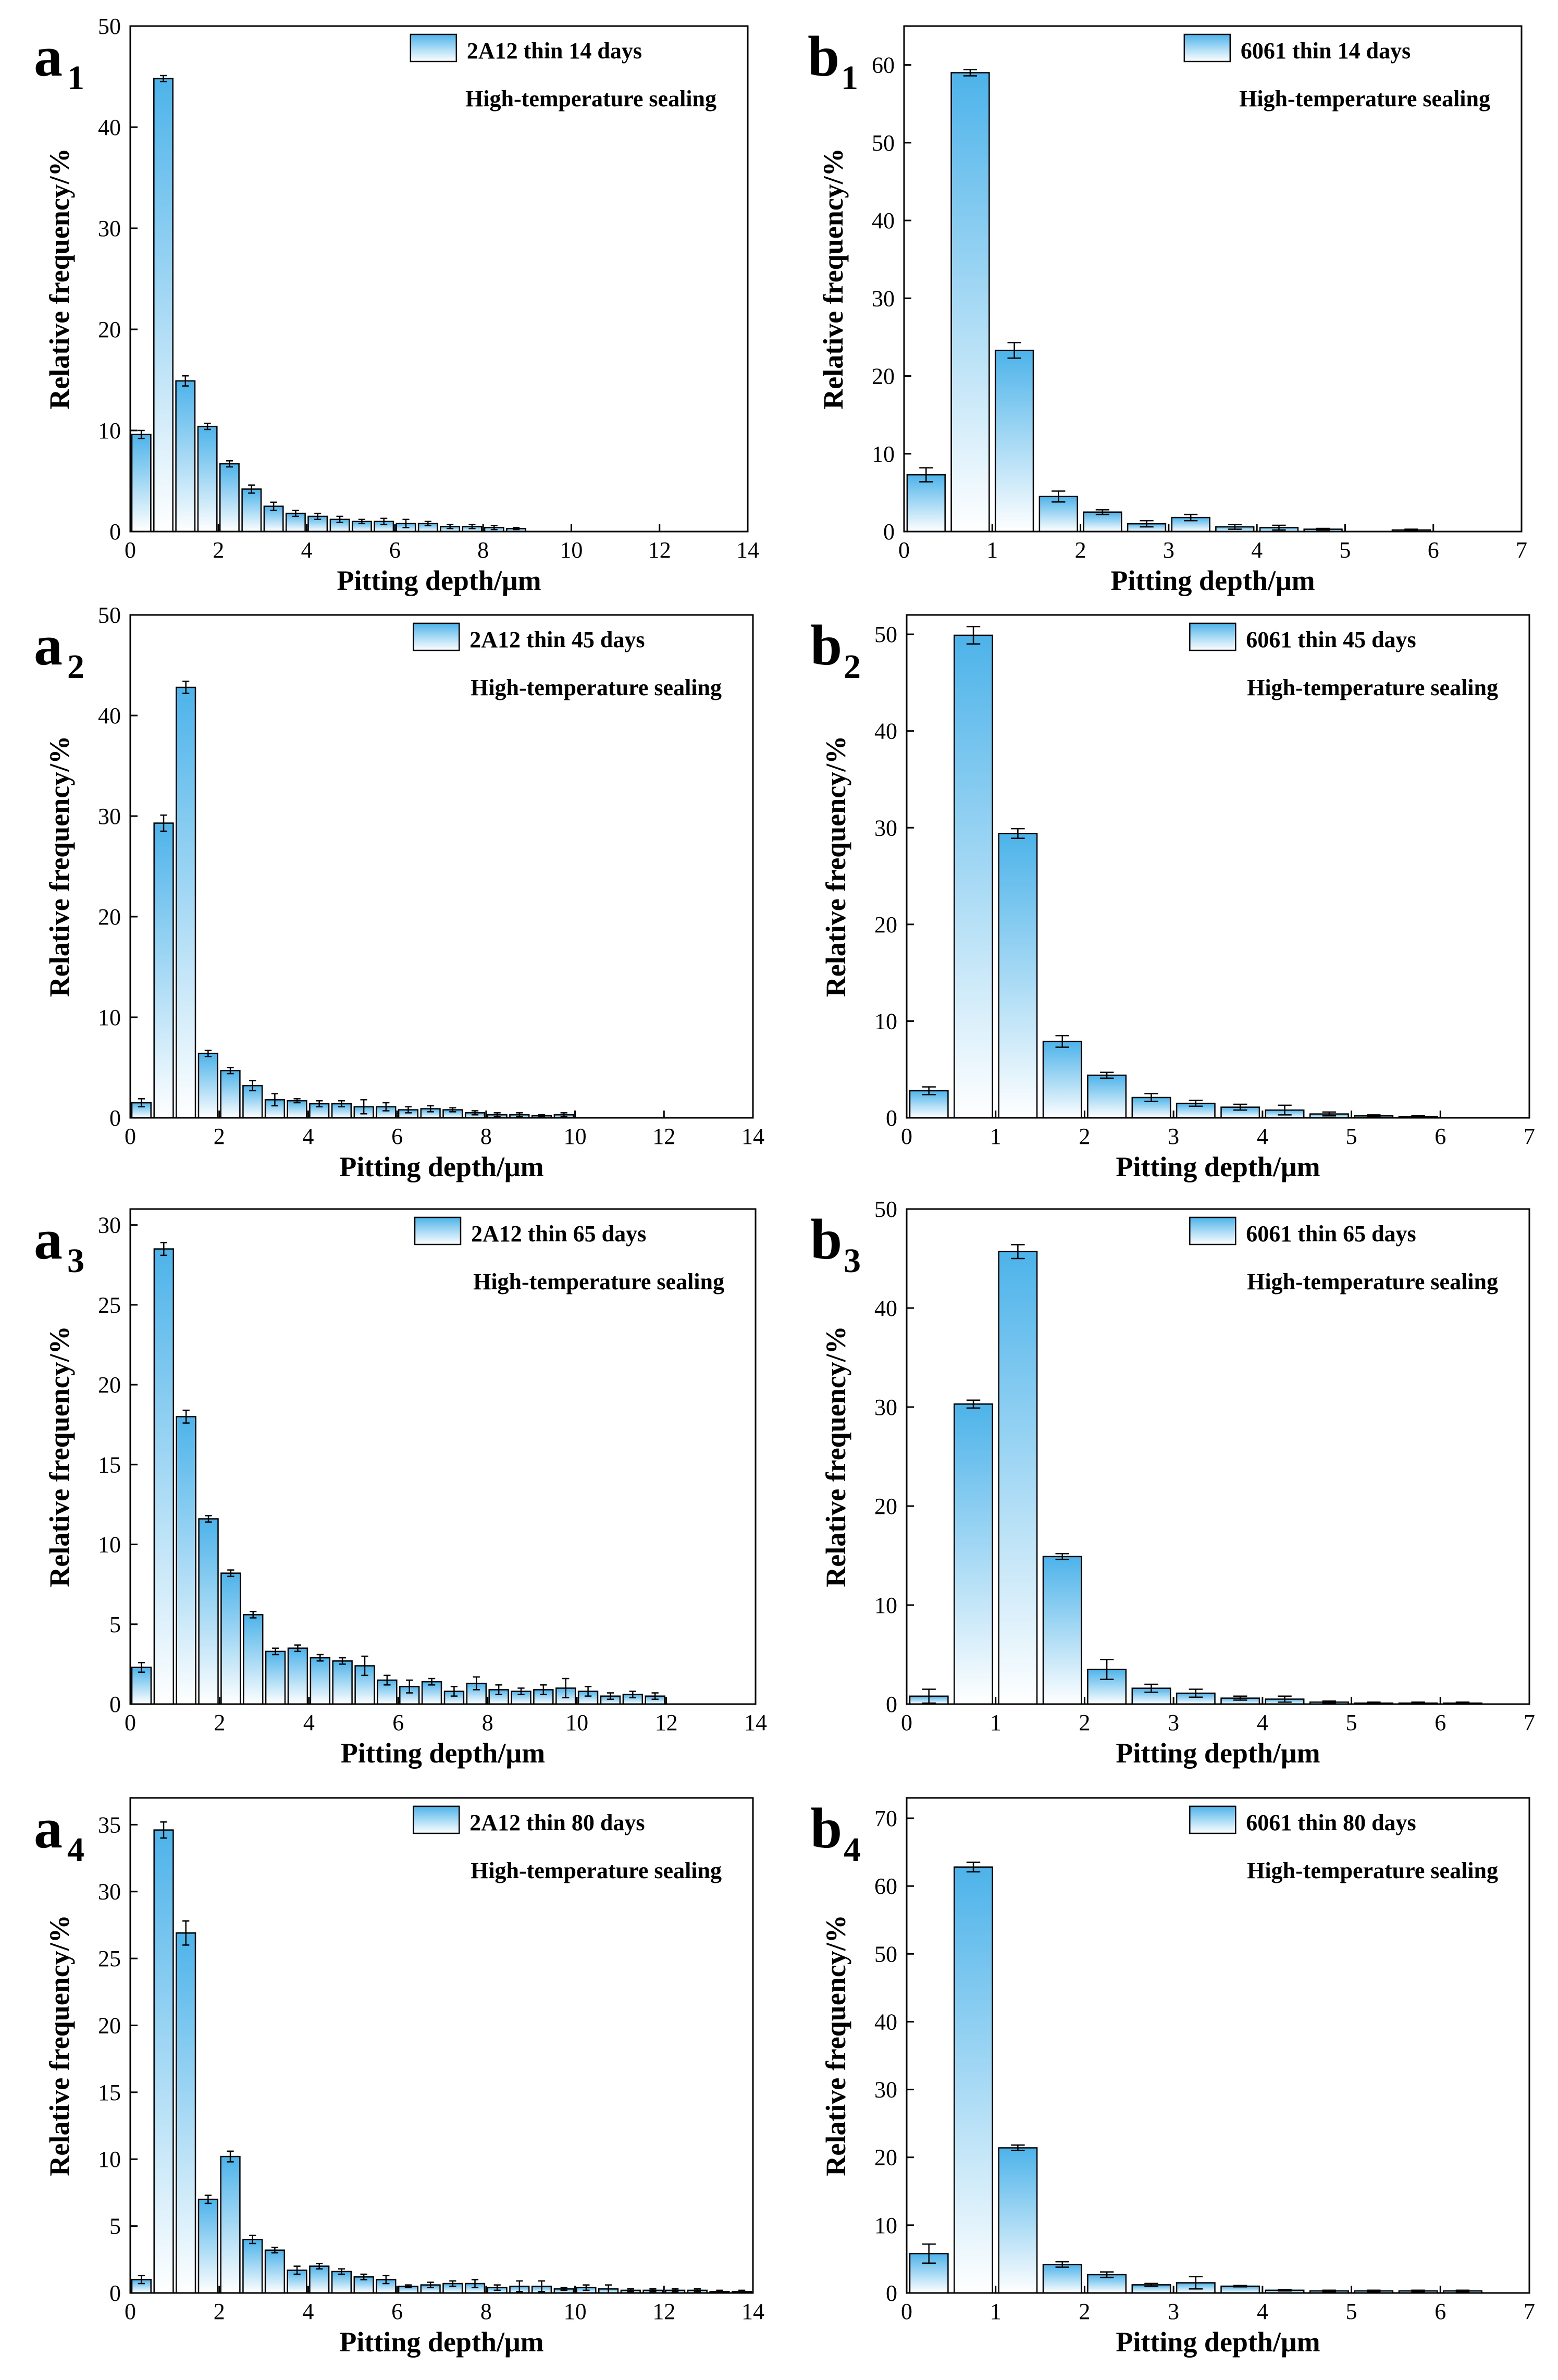  What do you see at coordinates (826, 645) in the screenshot?
I see `panel-label-b2: b` at bounding box center [826, 645].